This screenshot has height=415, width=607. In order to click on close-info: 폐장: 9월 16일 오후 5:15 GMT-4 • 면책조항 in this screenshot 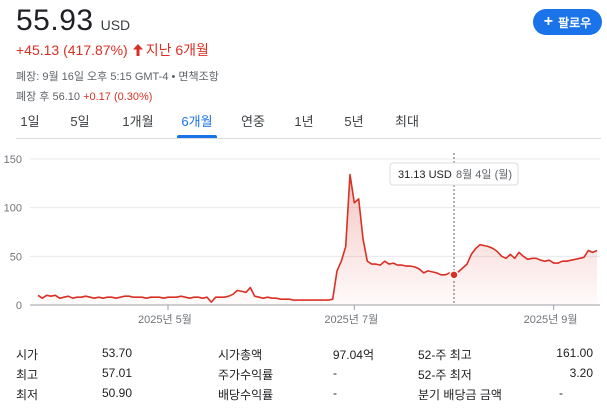, I will do `click(117, 77)`.